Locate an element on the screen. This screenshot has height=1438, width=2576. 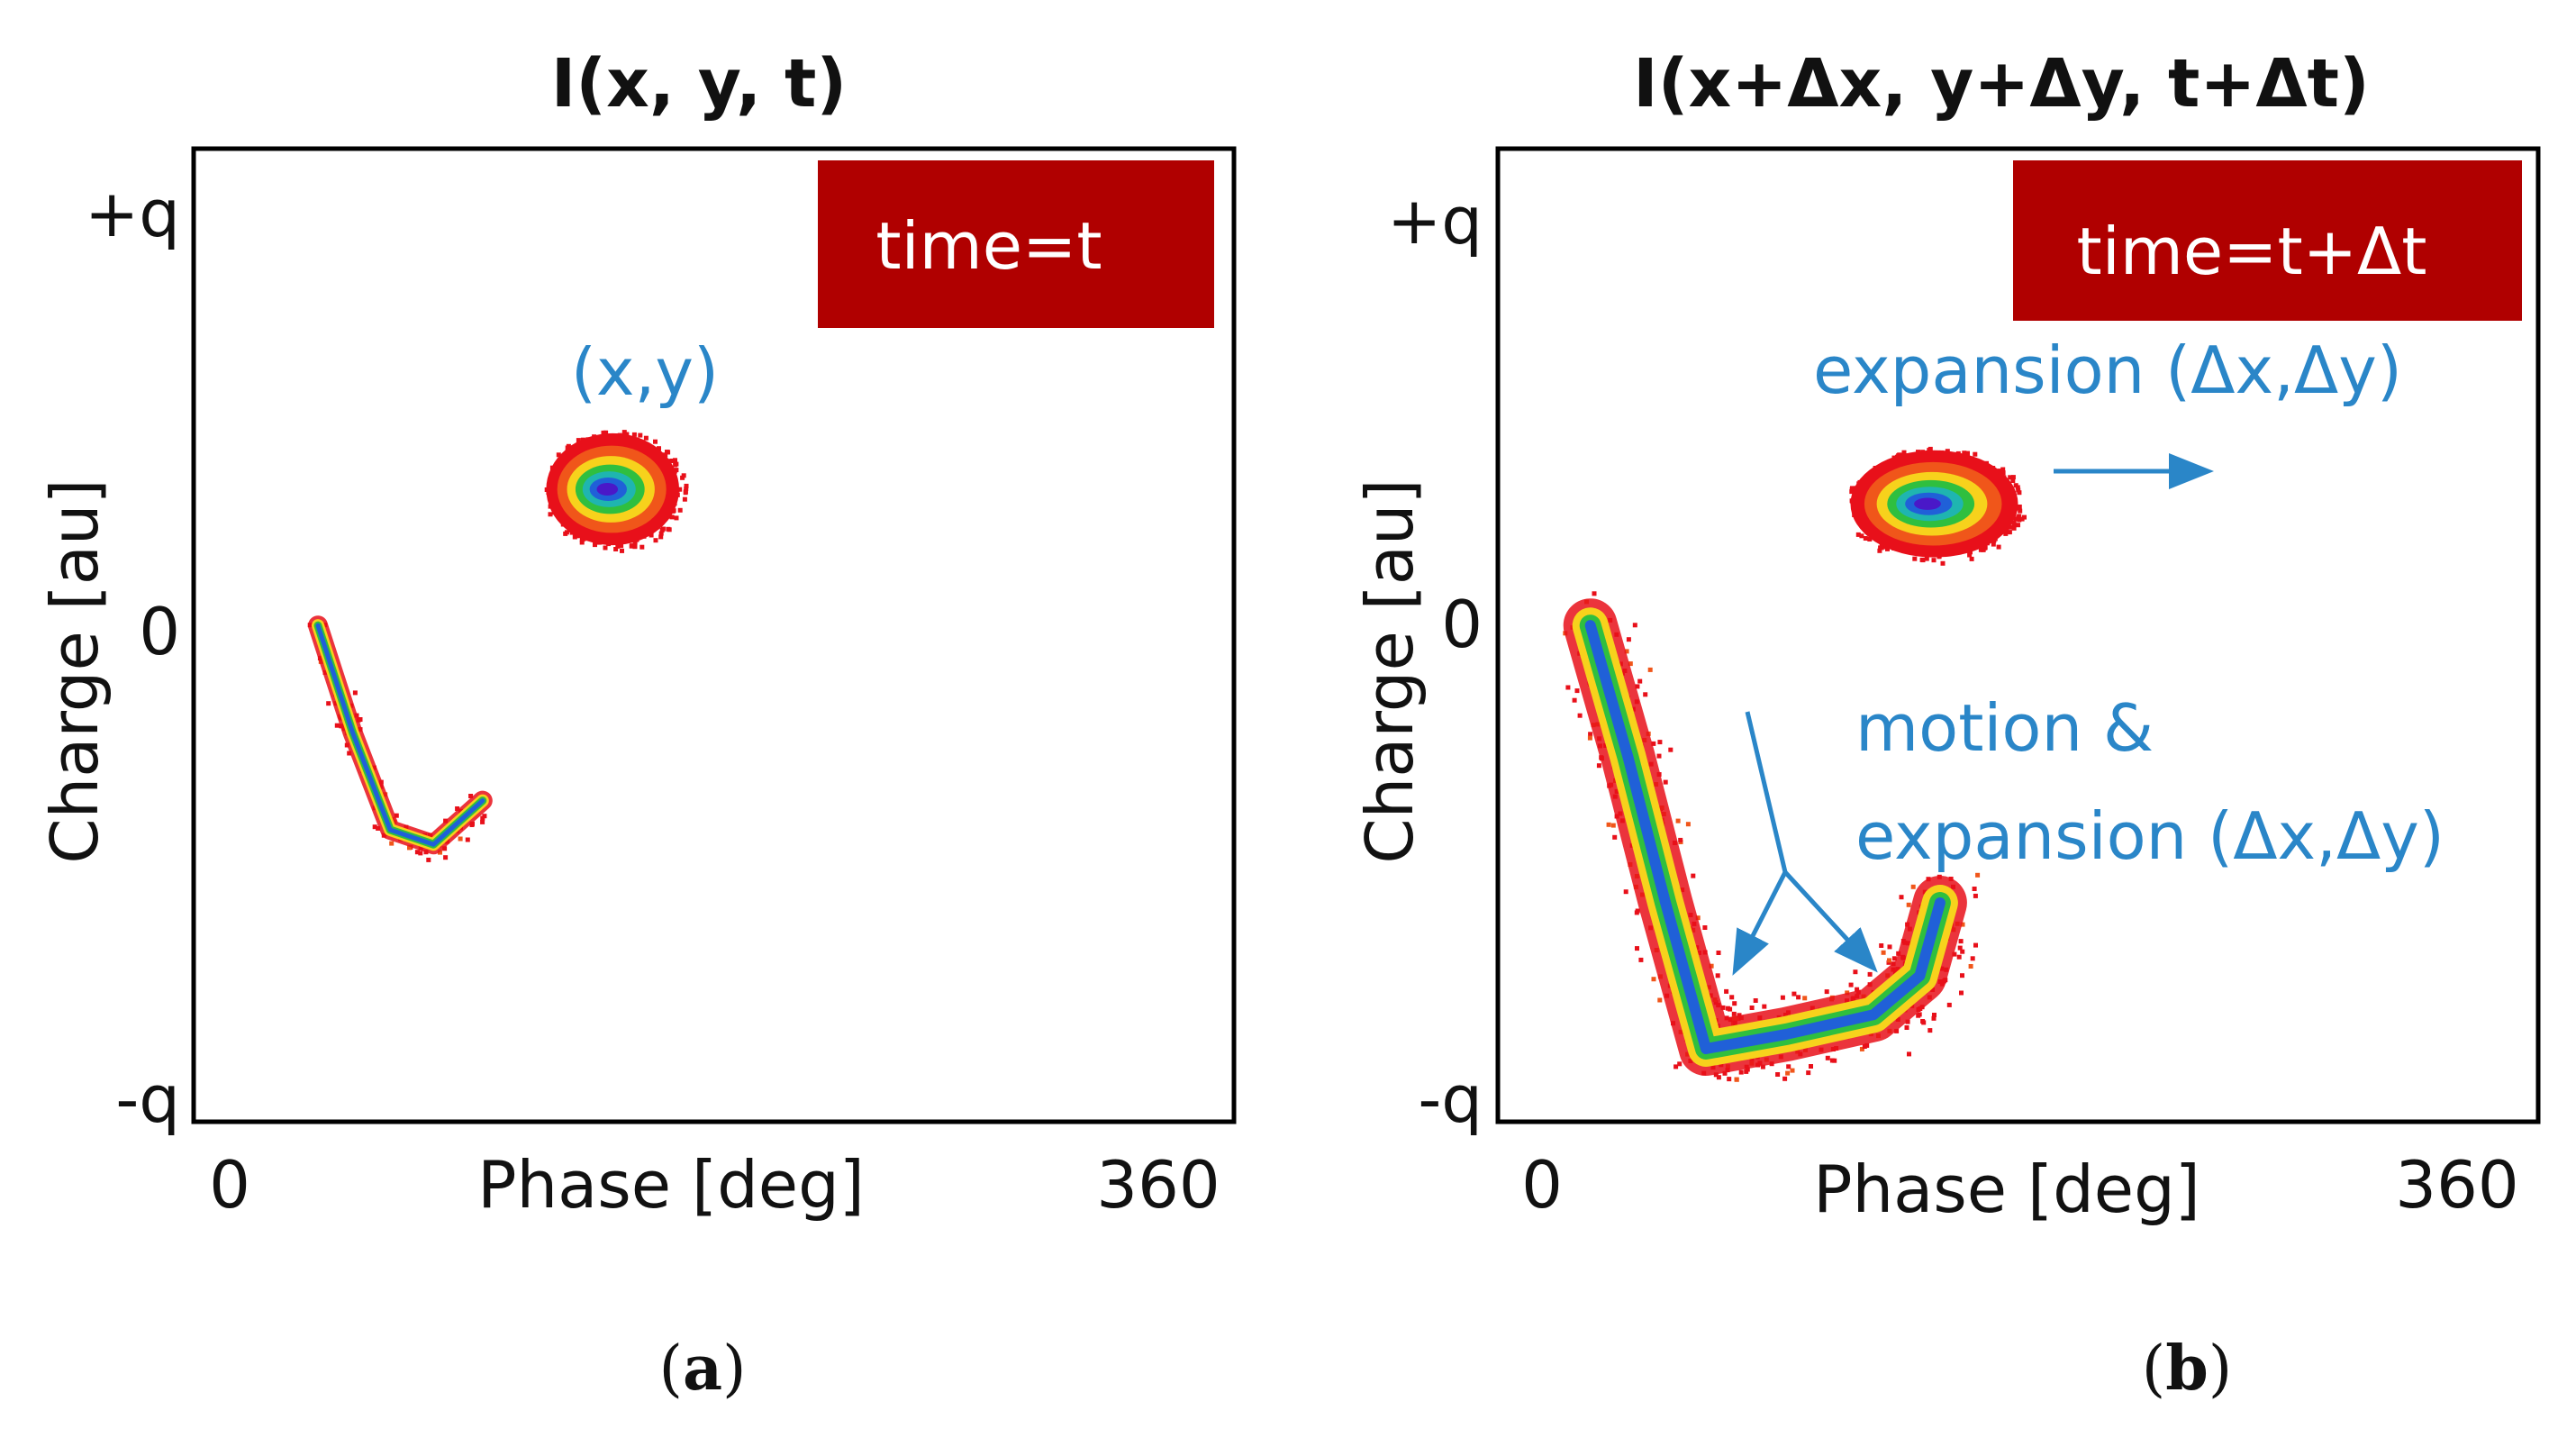
panel-a-xtick-360: 360 is located at coordinates (1158, 1185).